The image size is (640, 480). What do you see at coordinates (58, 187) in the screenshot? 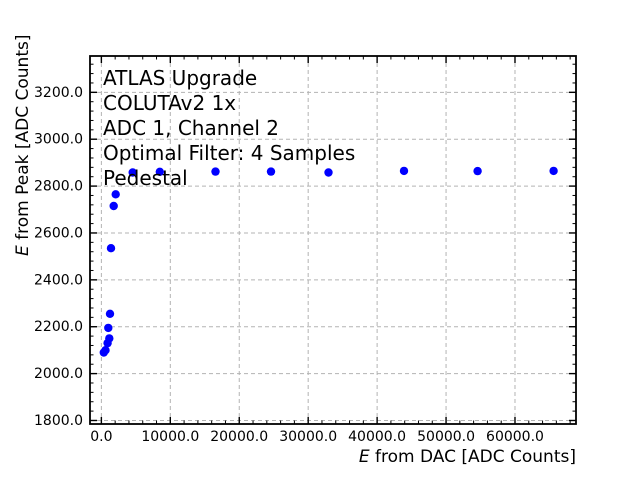
I see `y-tick-label: 2800.0` at bounding box center [58, 187].